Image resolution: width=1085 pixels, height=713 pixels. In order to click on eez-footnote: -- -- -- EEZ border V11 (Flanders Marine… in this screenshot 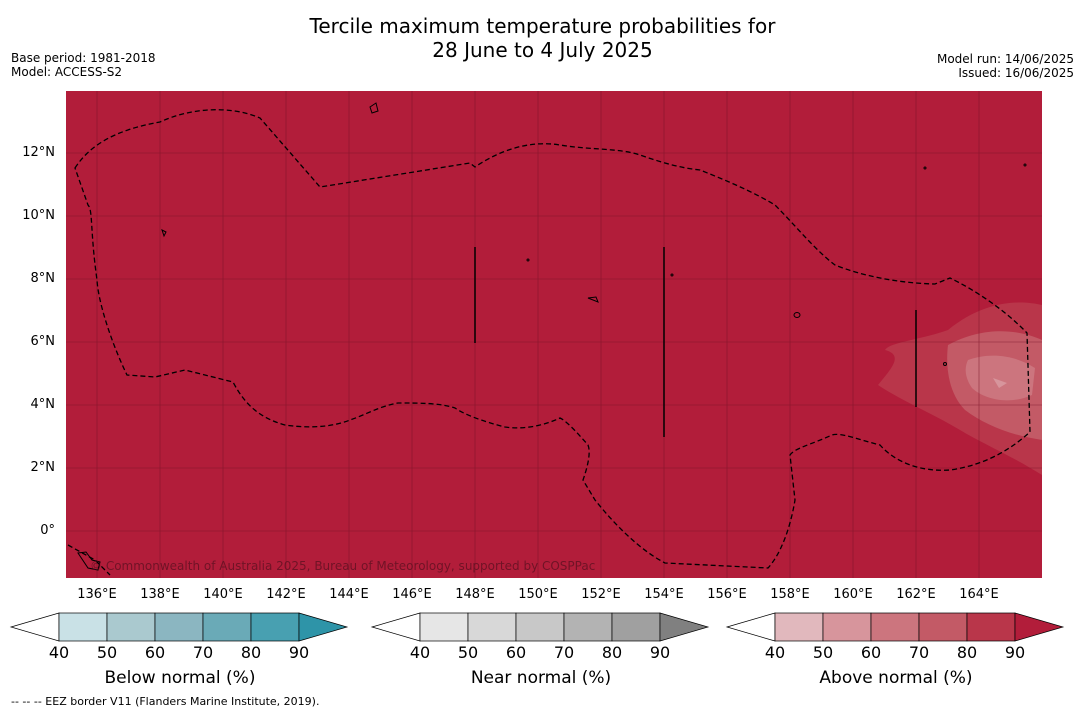, I will do `click(165, 701)`.